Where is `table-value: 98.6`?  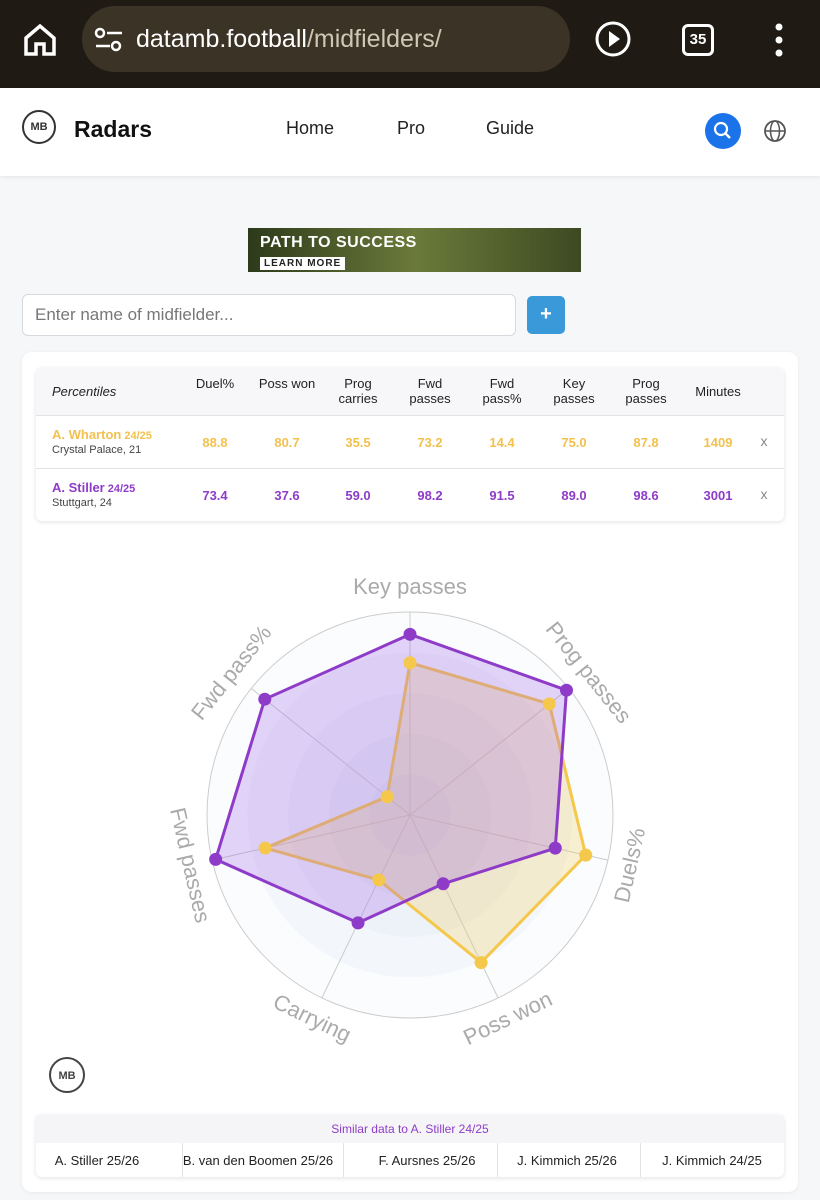 table-value: 98.6 is located at coordinates (646, 495).